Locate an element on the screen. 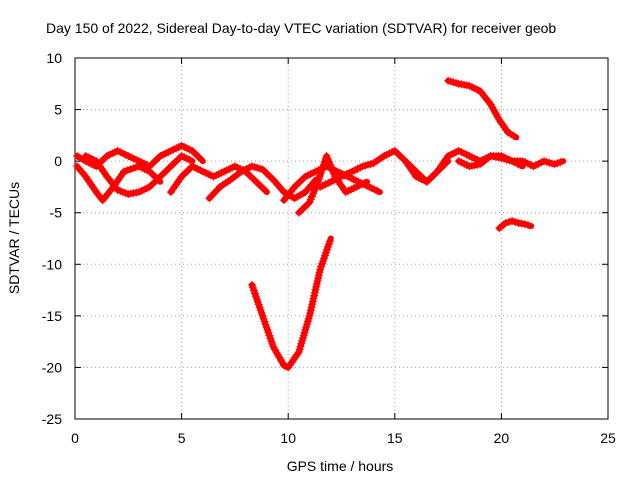  x-tick-label: 20 is located at coordinates (502, 438).